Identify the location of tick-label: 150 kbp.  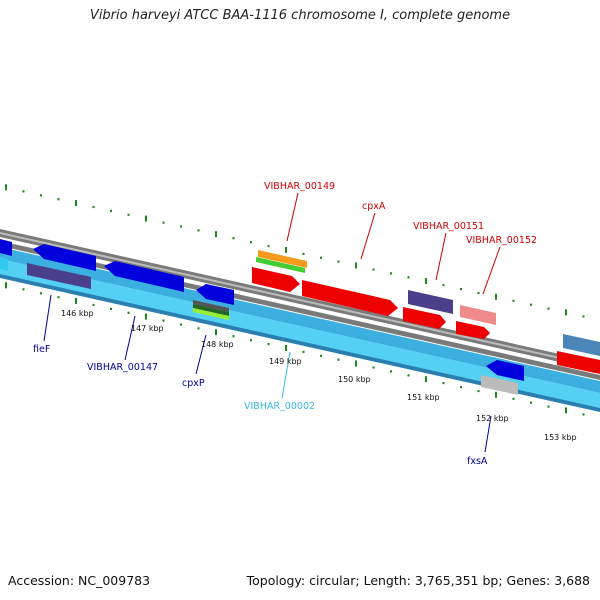
(354, 379).